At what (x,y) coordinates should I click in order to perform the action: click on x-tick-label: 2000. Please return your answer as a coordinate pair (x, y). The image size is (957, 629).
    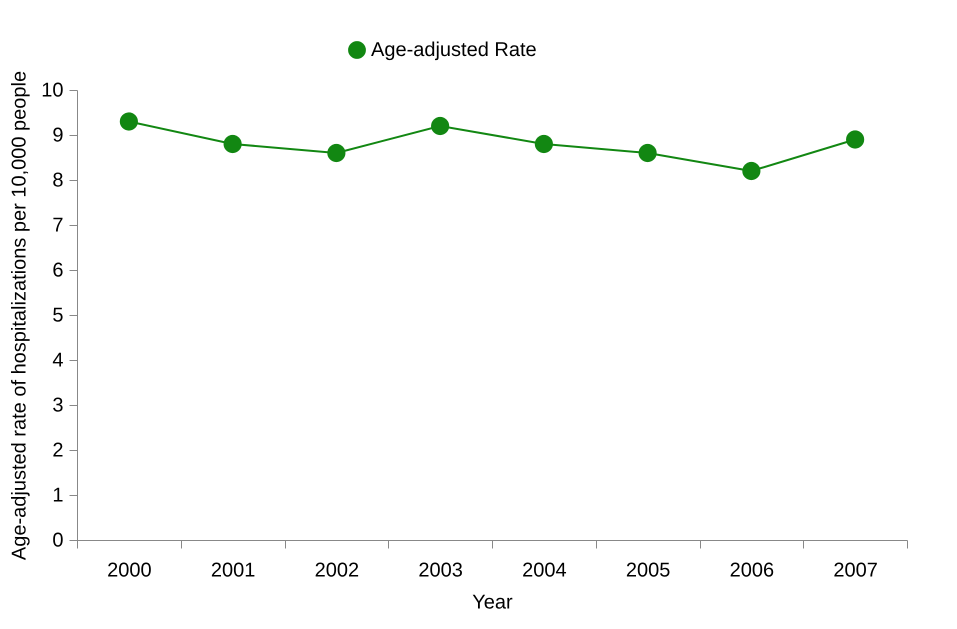
    Looking at the image, I should click on (129, 571).